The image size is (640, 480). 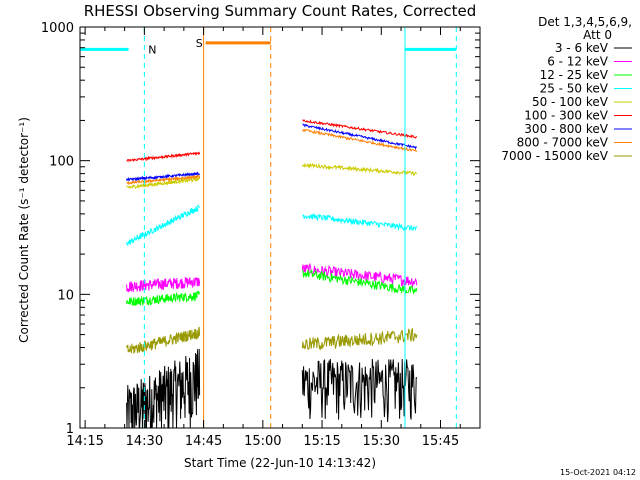 What do you see at coordinates (574, 89) in the screenshot?
I see `legend-label: 25 - 50 keV` at bounding box center [574, 89].